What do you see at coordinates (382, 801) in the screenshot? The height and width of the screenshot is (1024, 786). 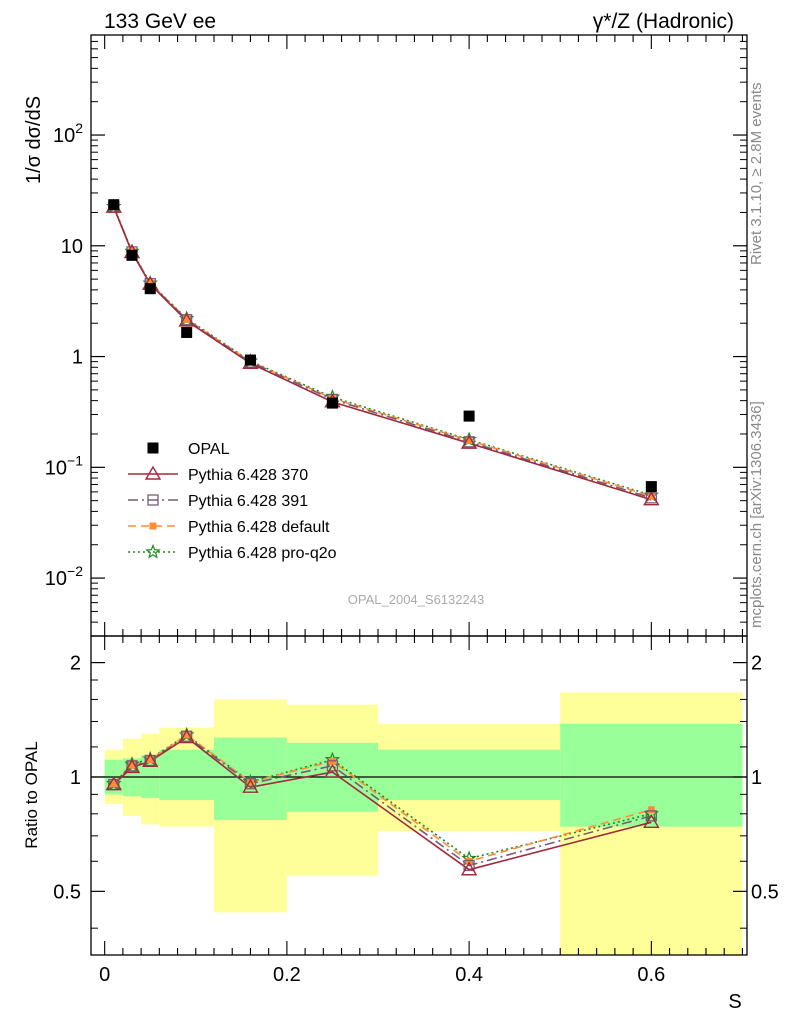 I see `ratio-series-group` at bounding box center [382, 801].